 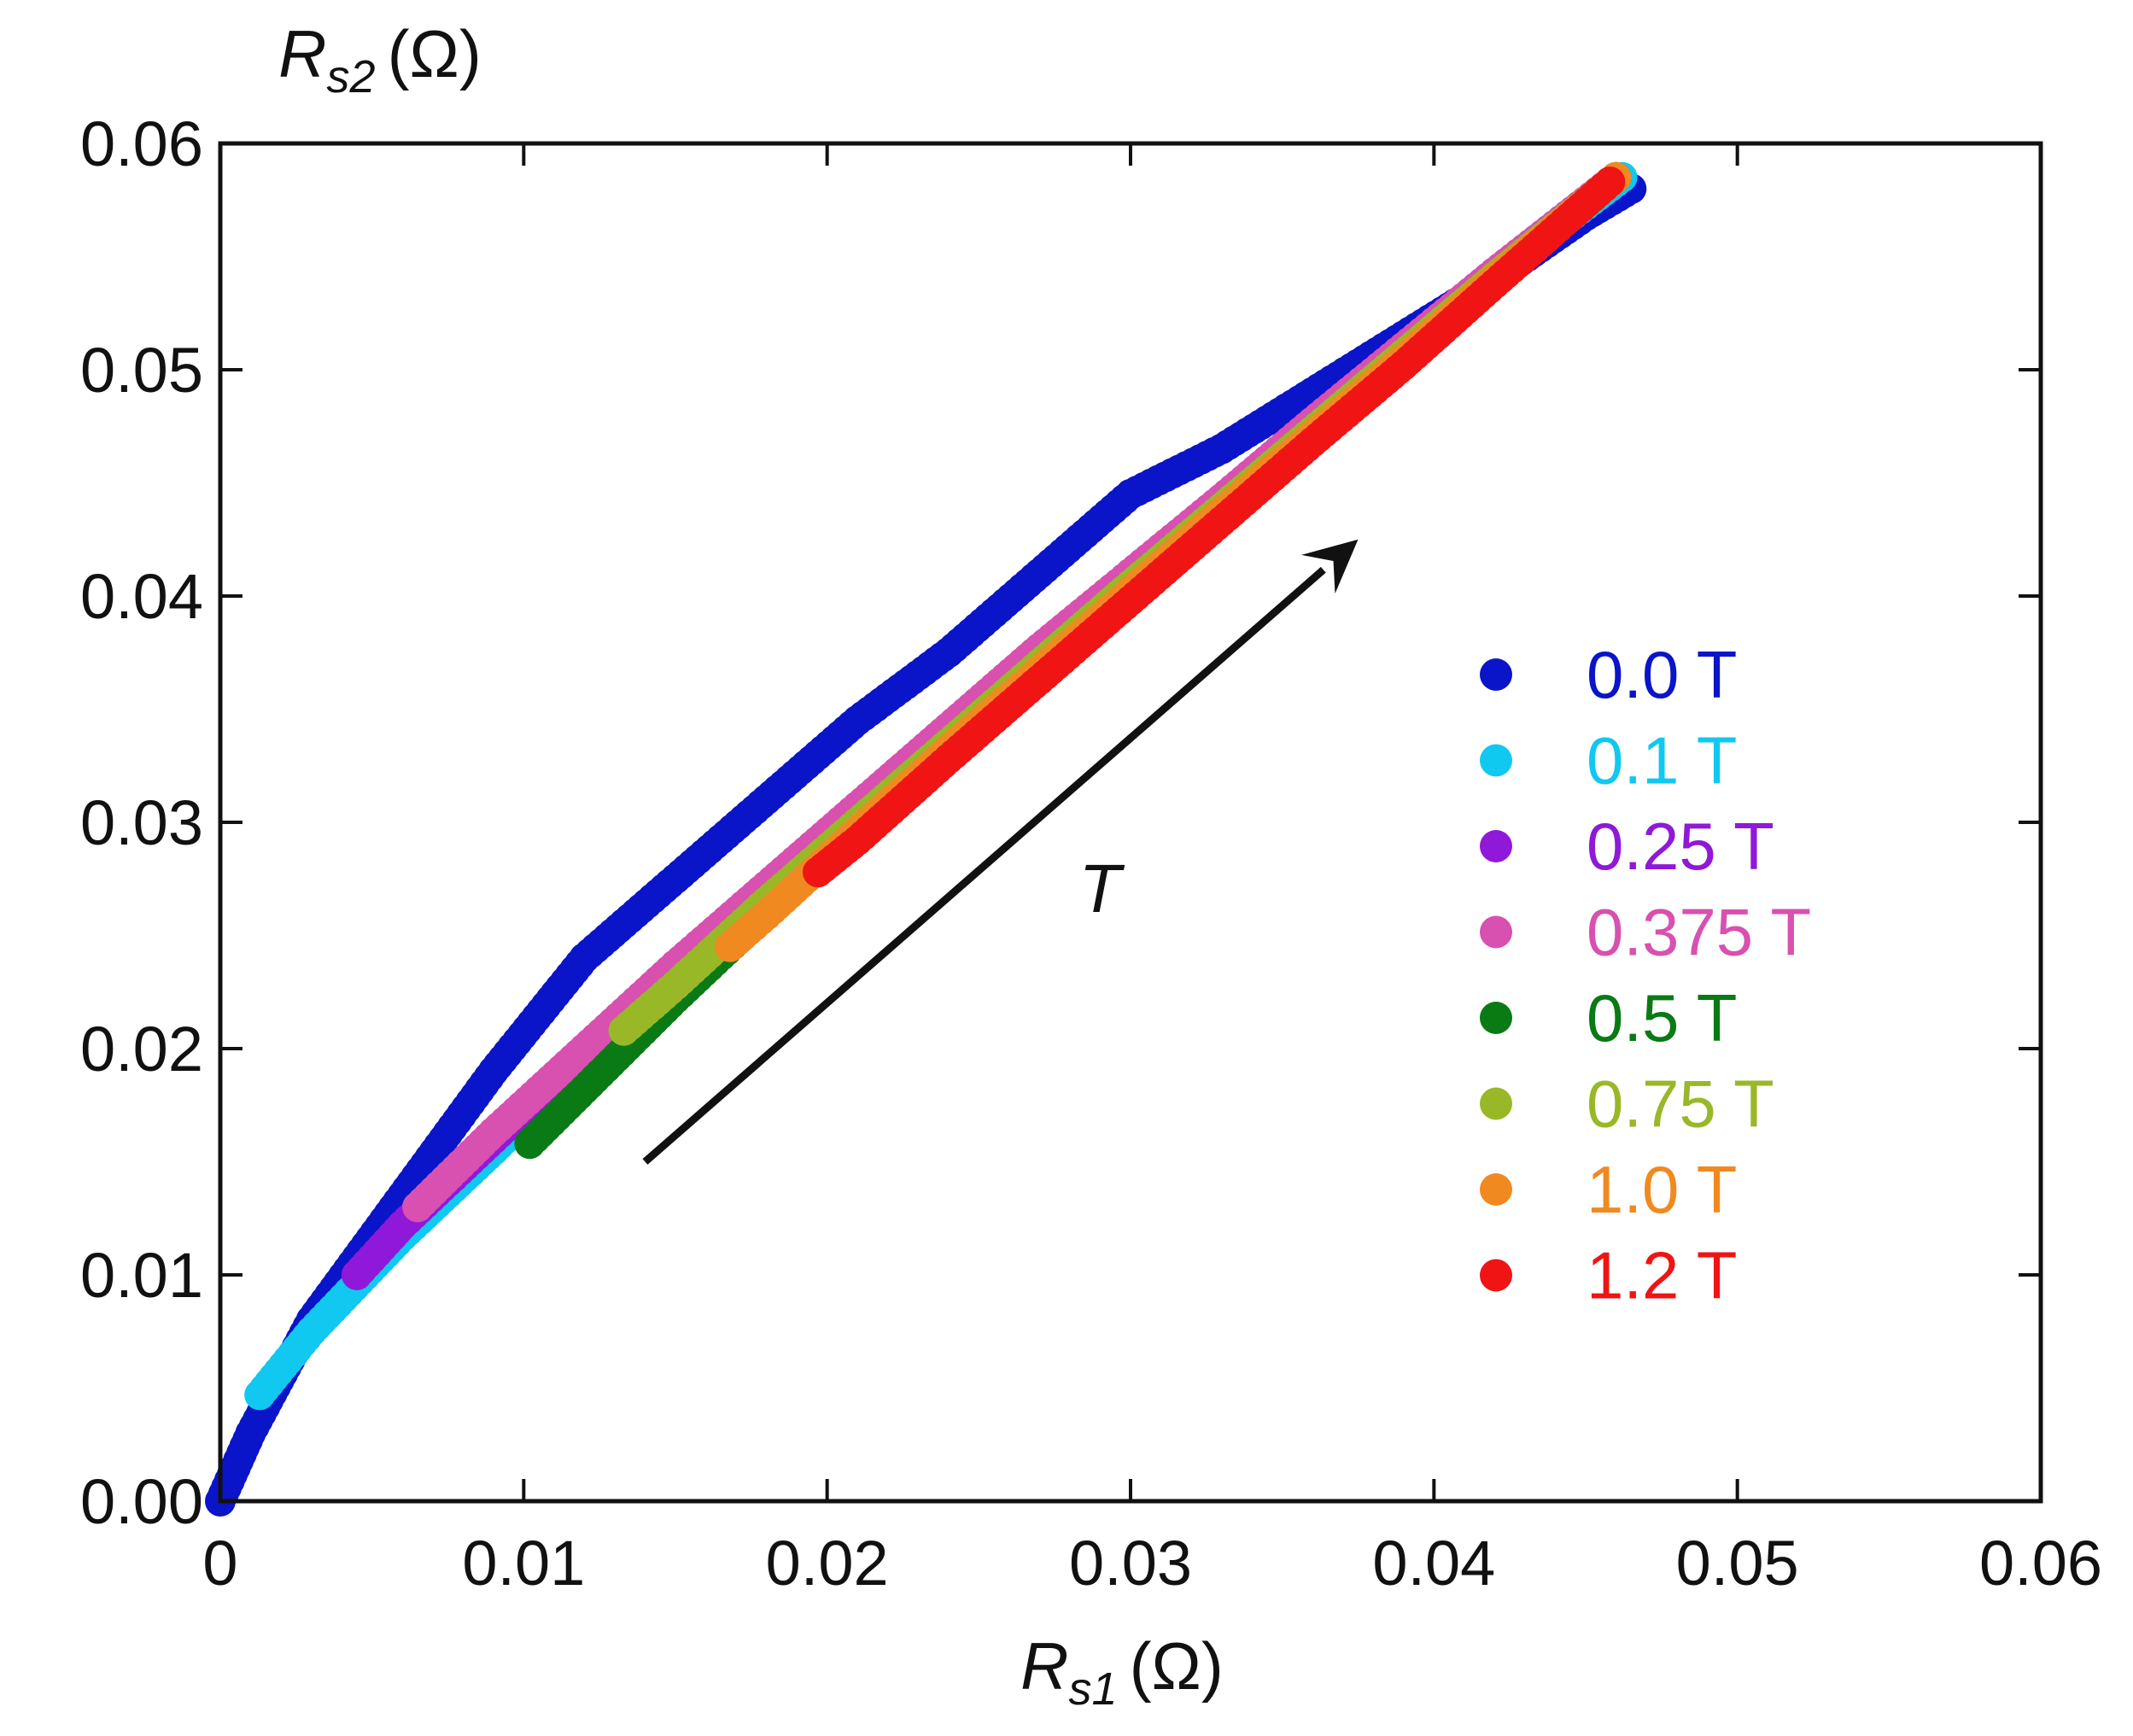 I want to click on x-tick-label: 0.01, so click(x=524, y=1564).